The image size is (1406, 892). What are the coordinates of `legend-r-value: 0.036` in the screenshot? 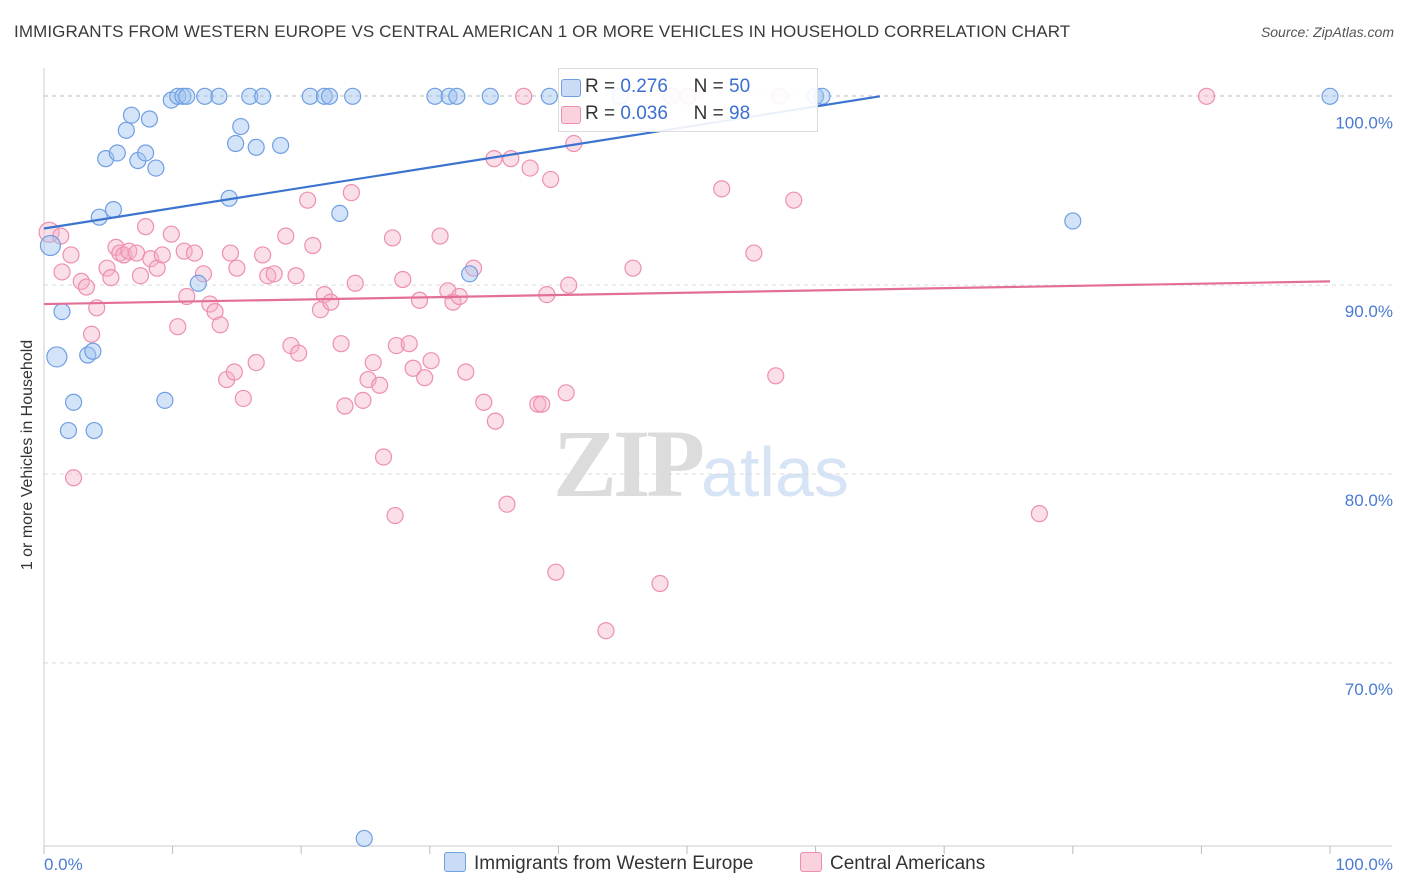 It's located at (644, 113).